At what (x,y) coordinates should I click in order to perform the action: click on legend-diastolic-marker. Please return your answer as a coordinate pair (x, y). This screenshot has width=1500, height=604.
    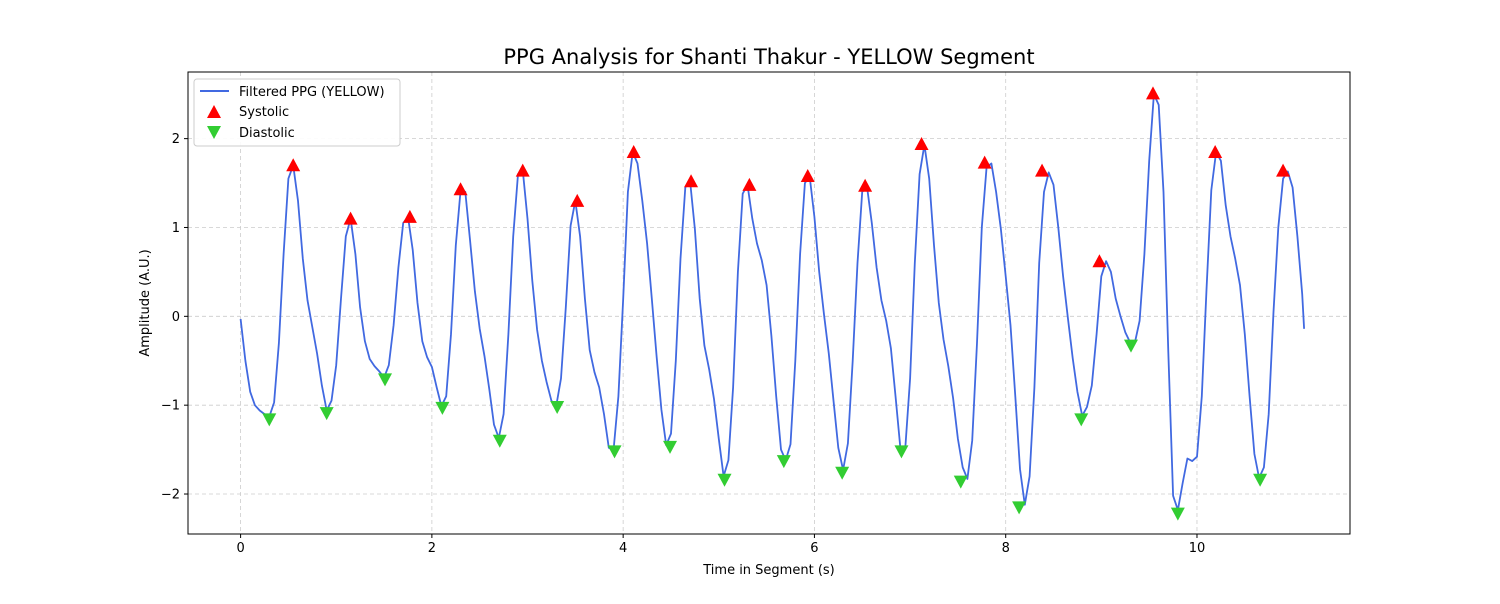
    Looking at the image, I should click on (214, 132).